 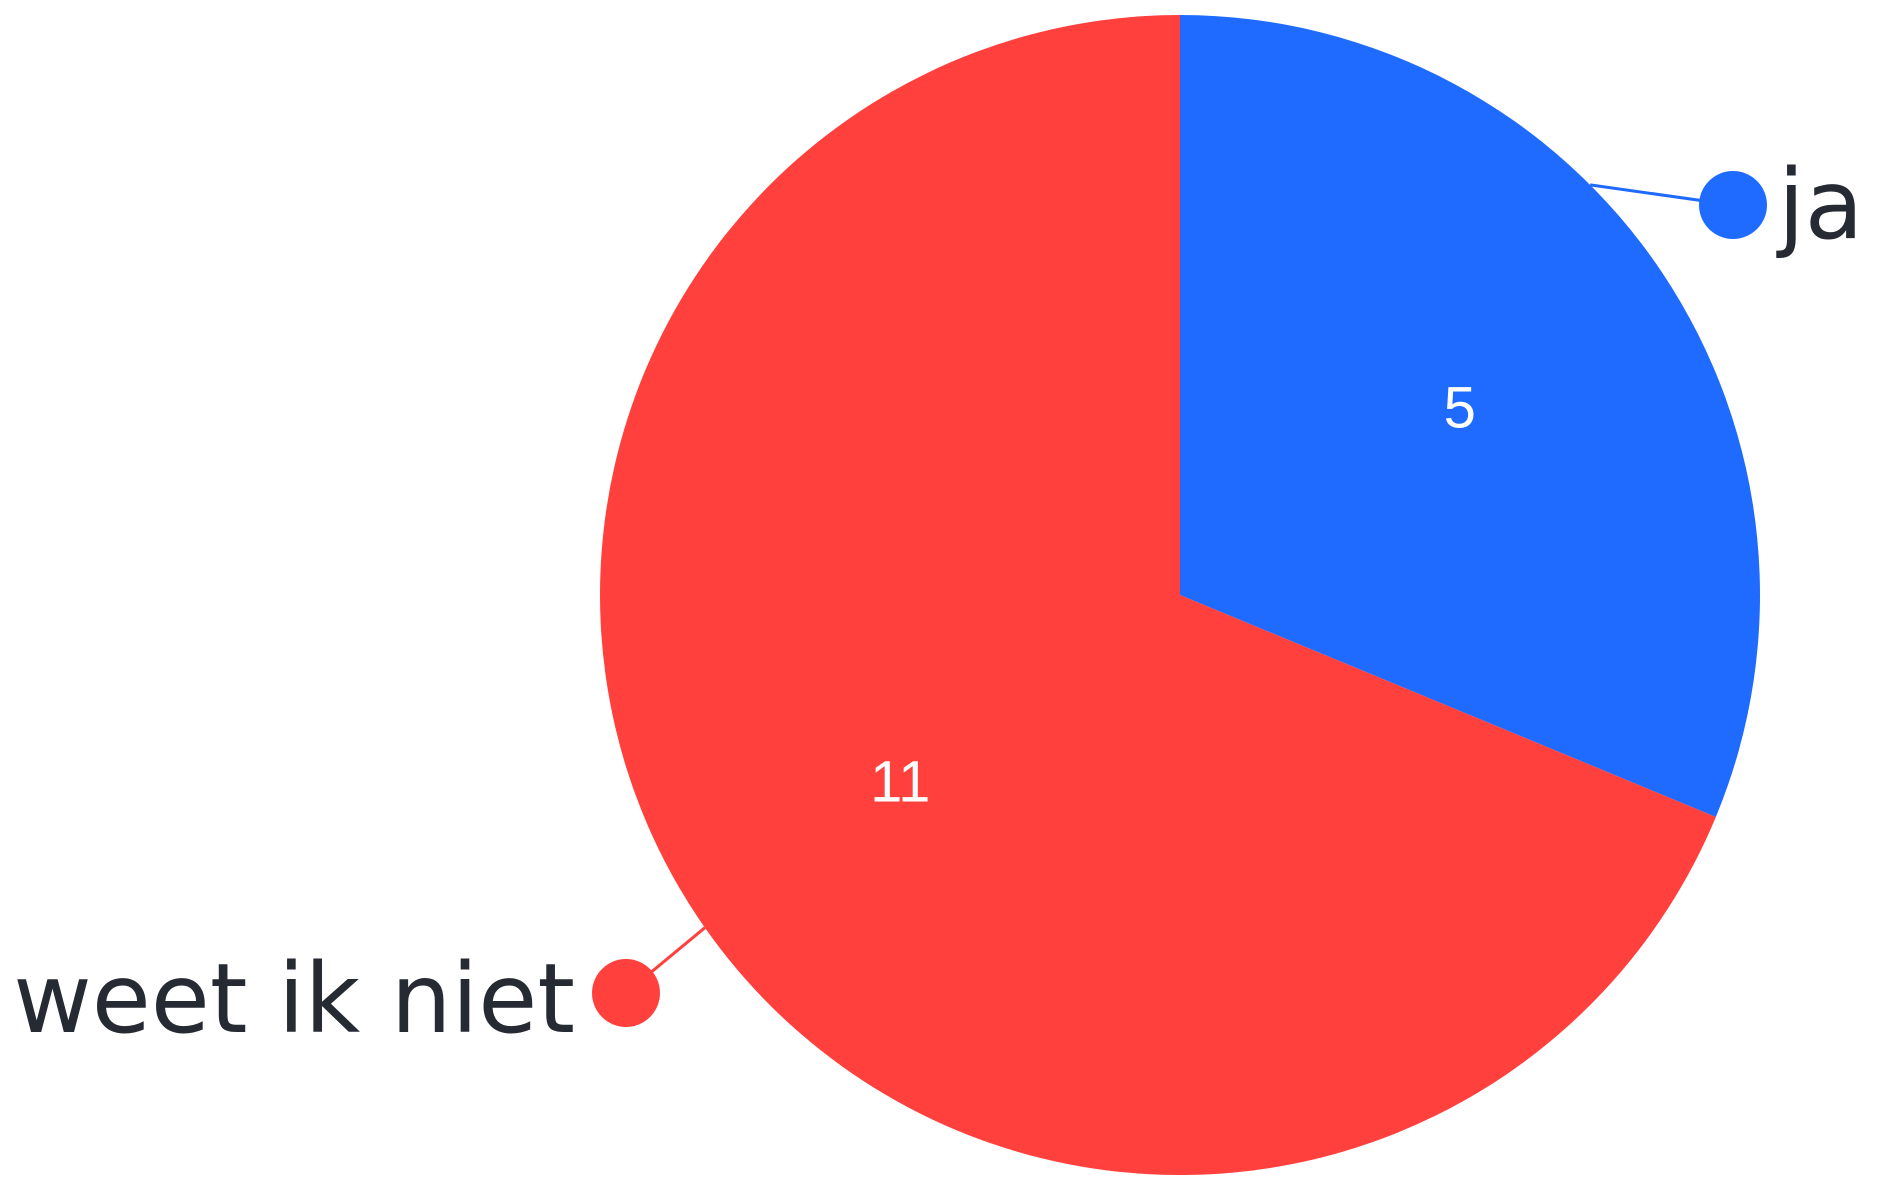 What do you see at coordinates (1820, 205) in the screenshot?
I see `category-label: ja` at bounding box center [1820, 205].